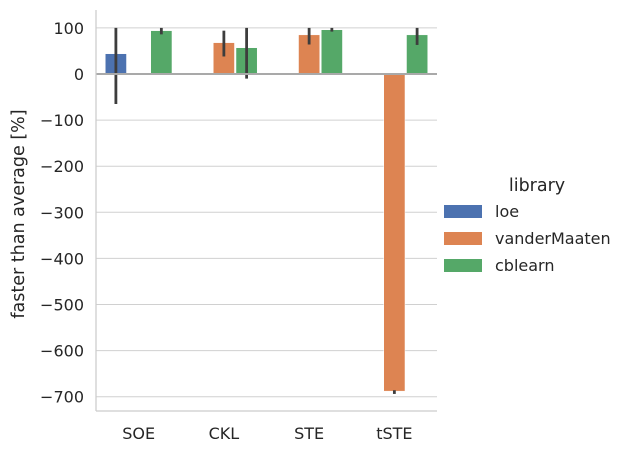 This screenshot has width=643, height=452. I want to click on y-tick-label: −500, so click(62, 305).